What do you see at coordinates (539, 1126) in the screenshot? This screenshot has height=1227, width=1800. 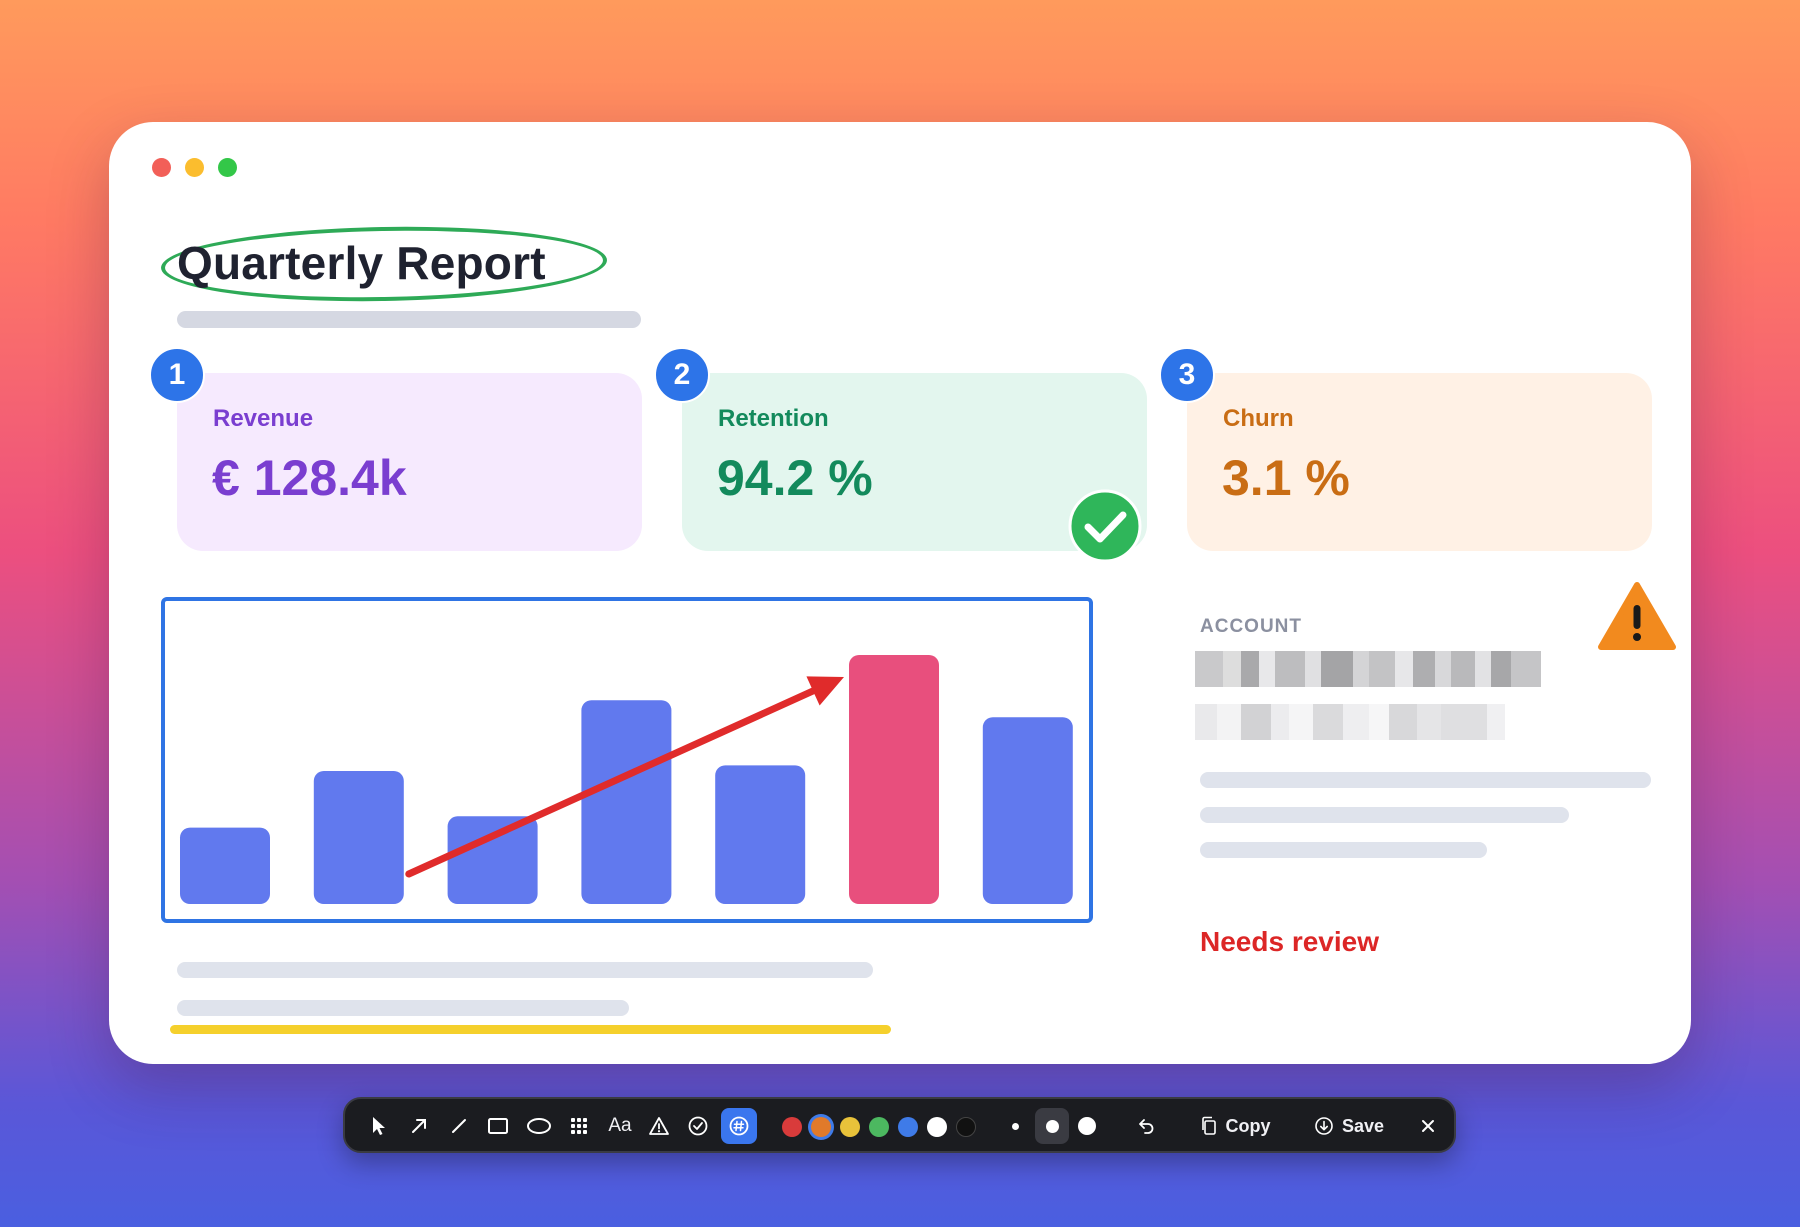 I see `ellipse-icon` at bounding box center [539, 1126].